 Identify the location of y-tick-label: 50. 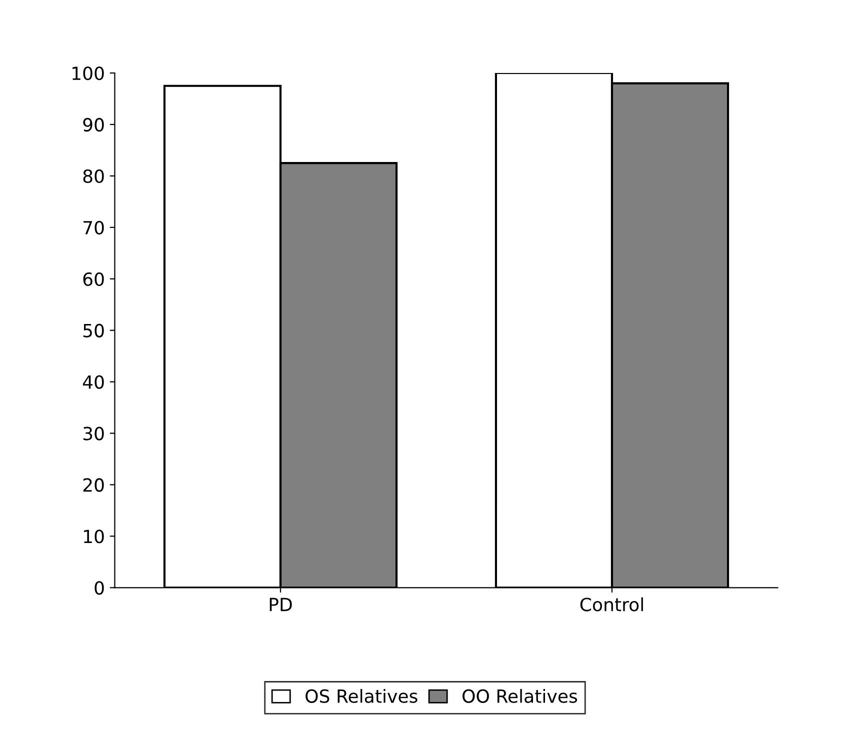
(93, 331).